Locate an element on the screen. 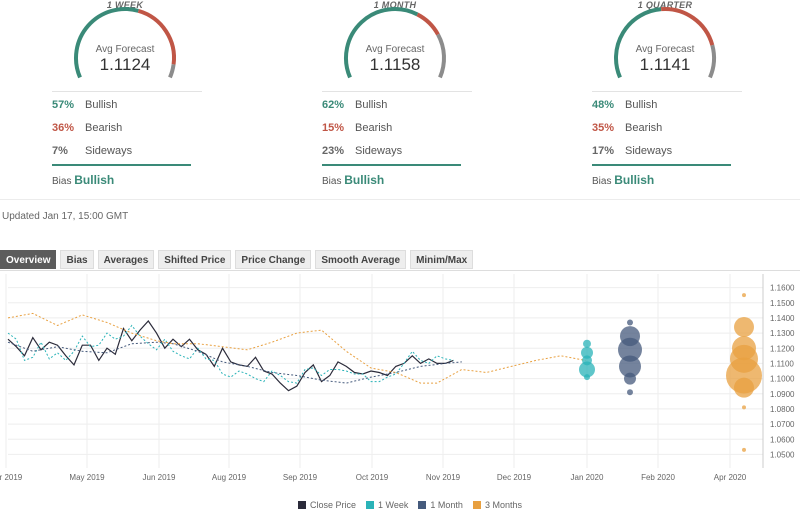 This screenshot has width=800, height=511. y-tick-label: 1.1000 is located at coordinates (782, 379).